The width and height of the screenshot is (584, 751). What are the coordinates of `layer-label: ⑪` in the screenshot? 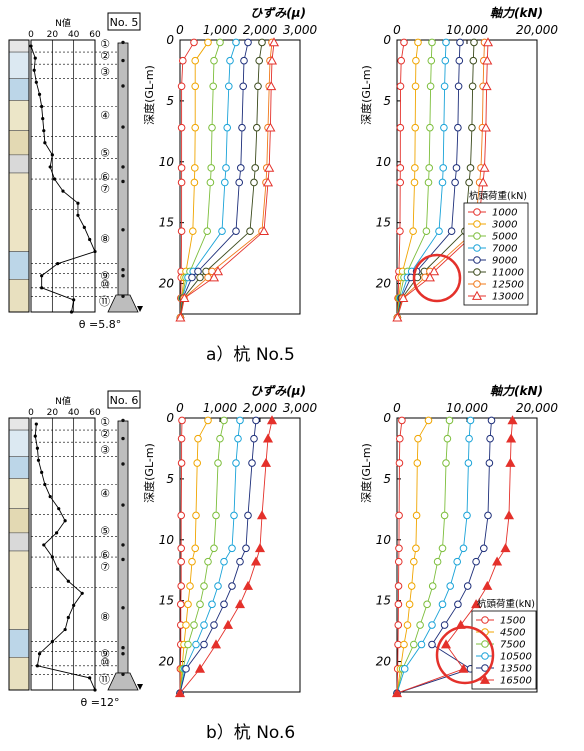 It's located at (104, 679).